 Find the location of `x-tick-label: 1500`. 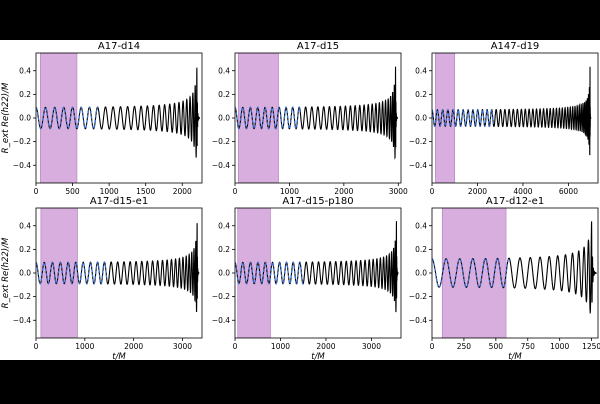

x-tick-label: 1500 is located at coordinates (145, 191).